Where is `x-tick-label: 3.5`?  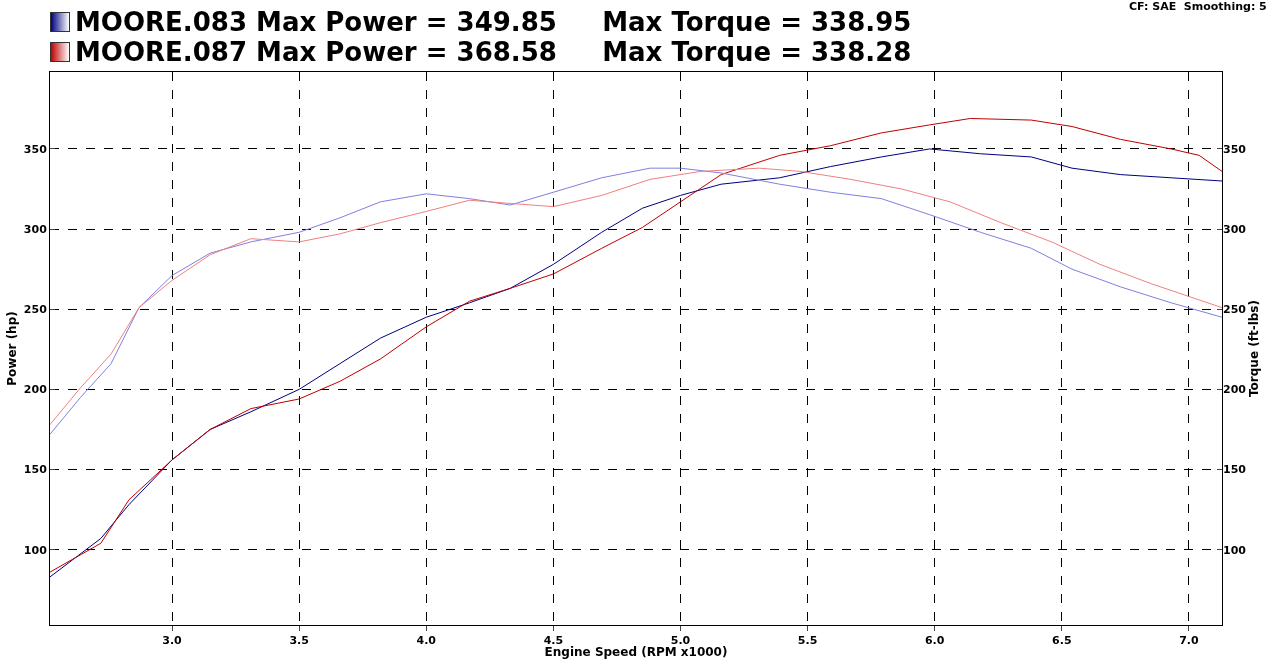 x-tick-label: 3.5 is located at coordinates (299, 641).